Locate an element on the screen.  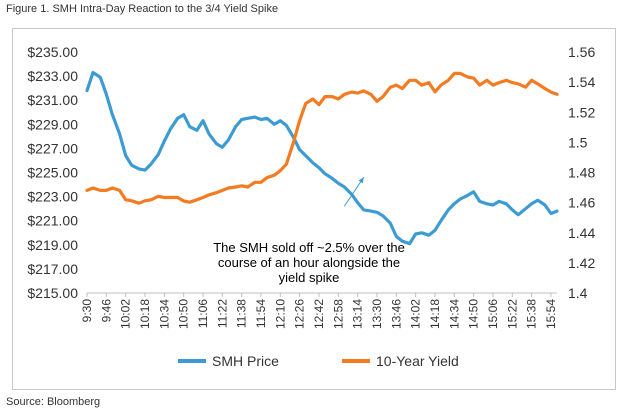
annotation-arrow is located at coordinates (354, 192).